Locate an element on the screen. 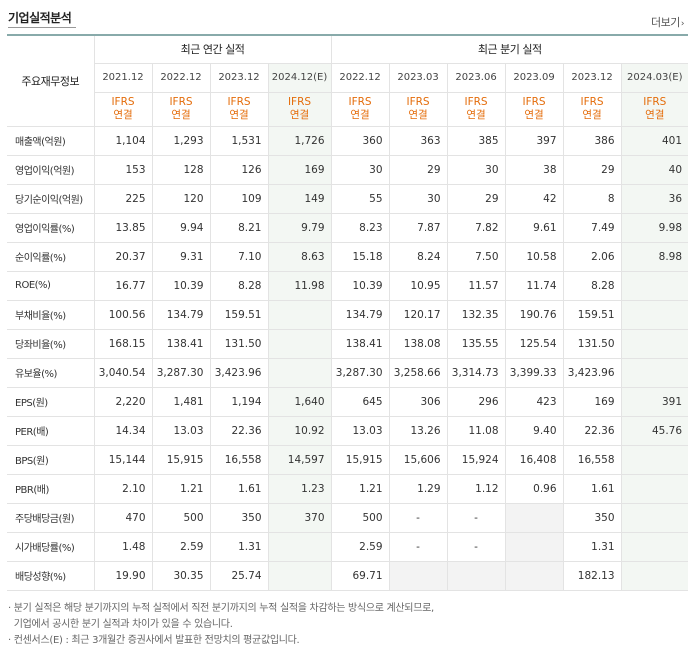 The image size is (694, 649). value-cell: 10.58 is located at coordinates (534, 256).